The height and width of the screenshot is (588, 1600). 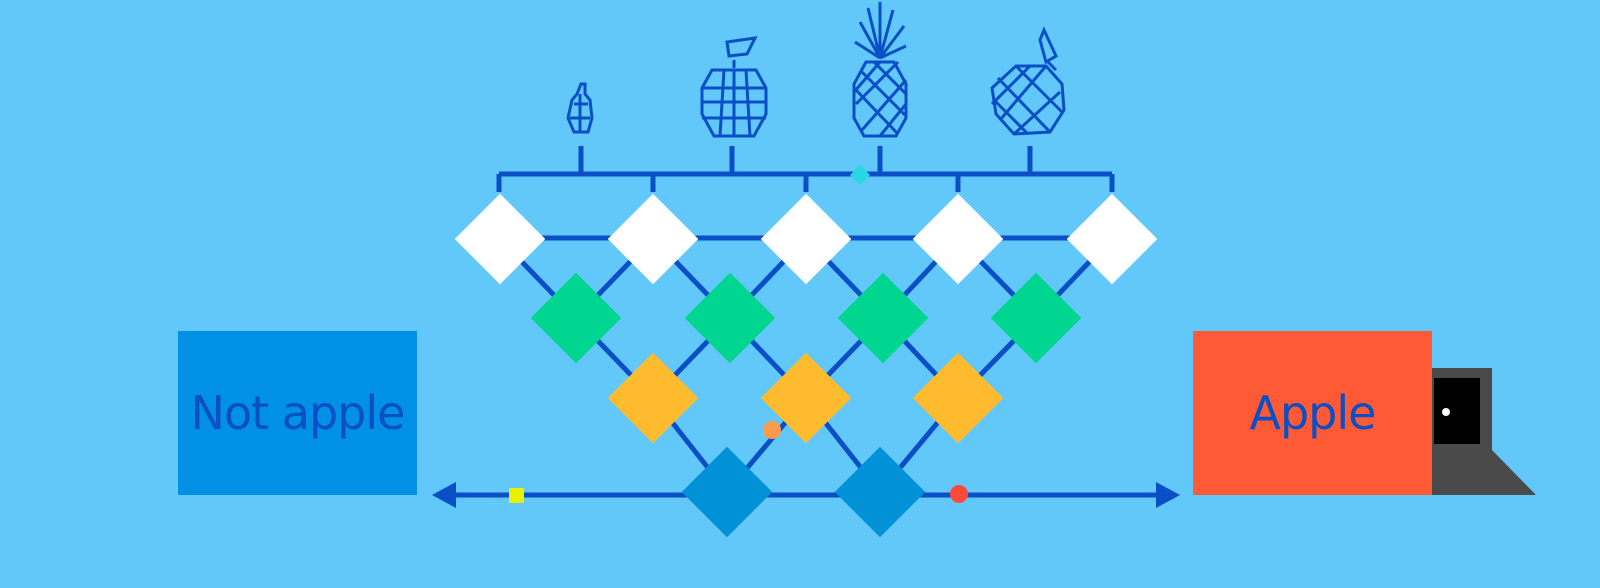 I want to click on apple-label: Apple, so click(x=1313, y=413).